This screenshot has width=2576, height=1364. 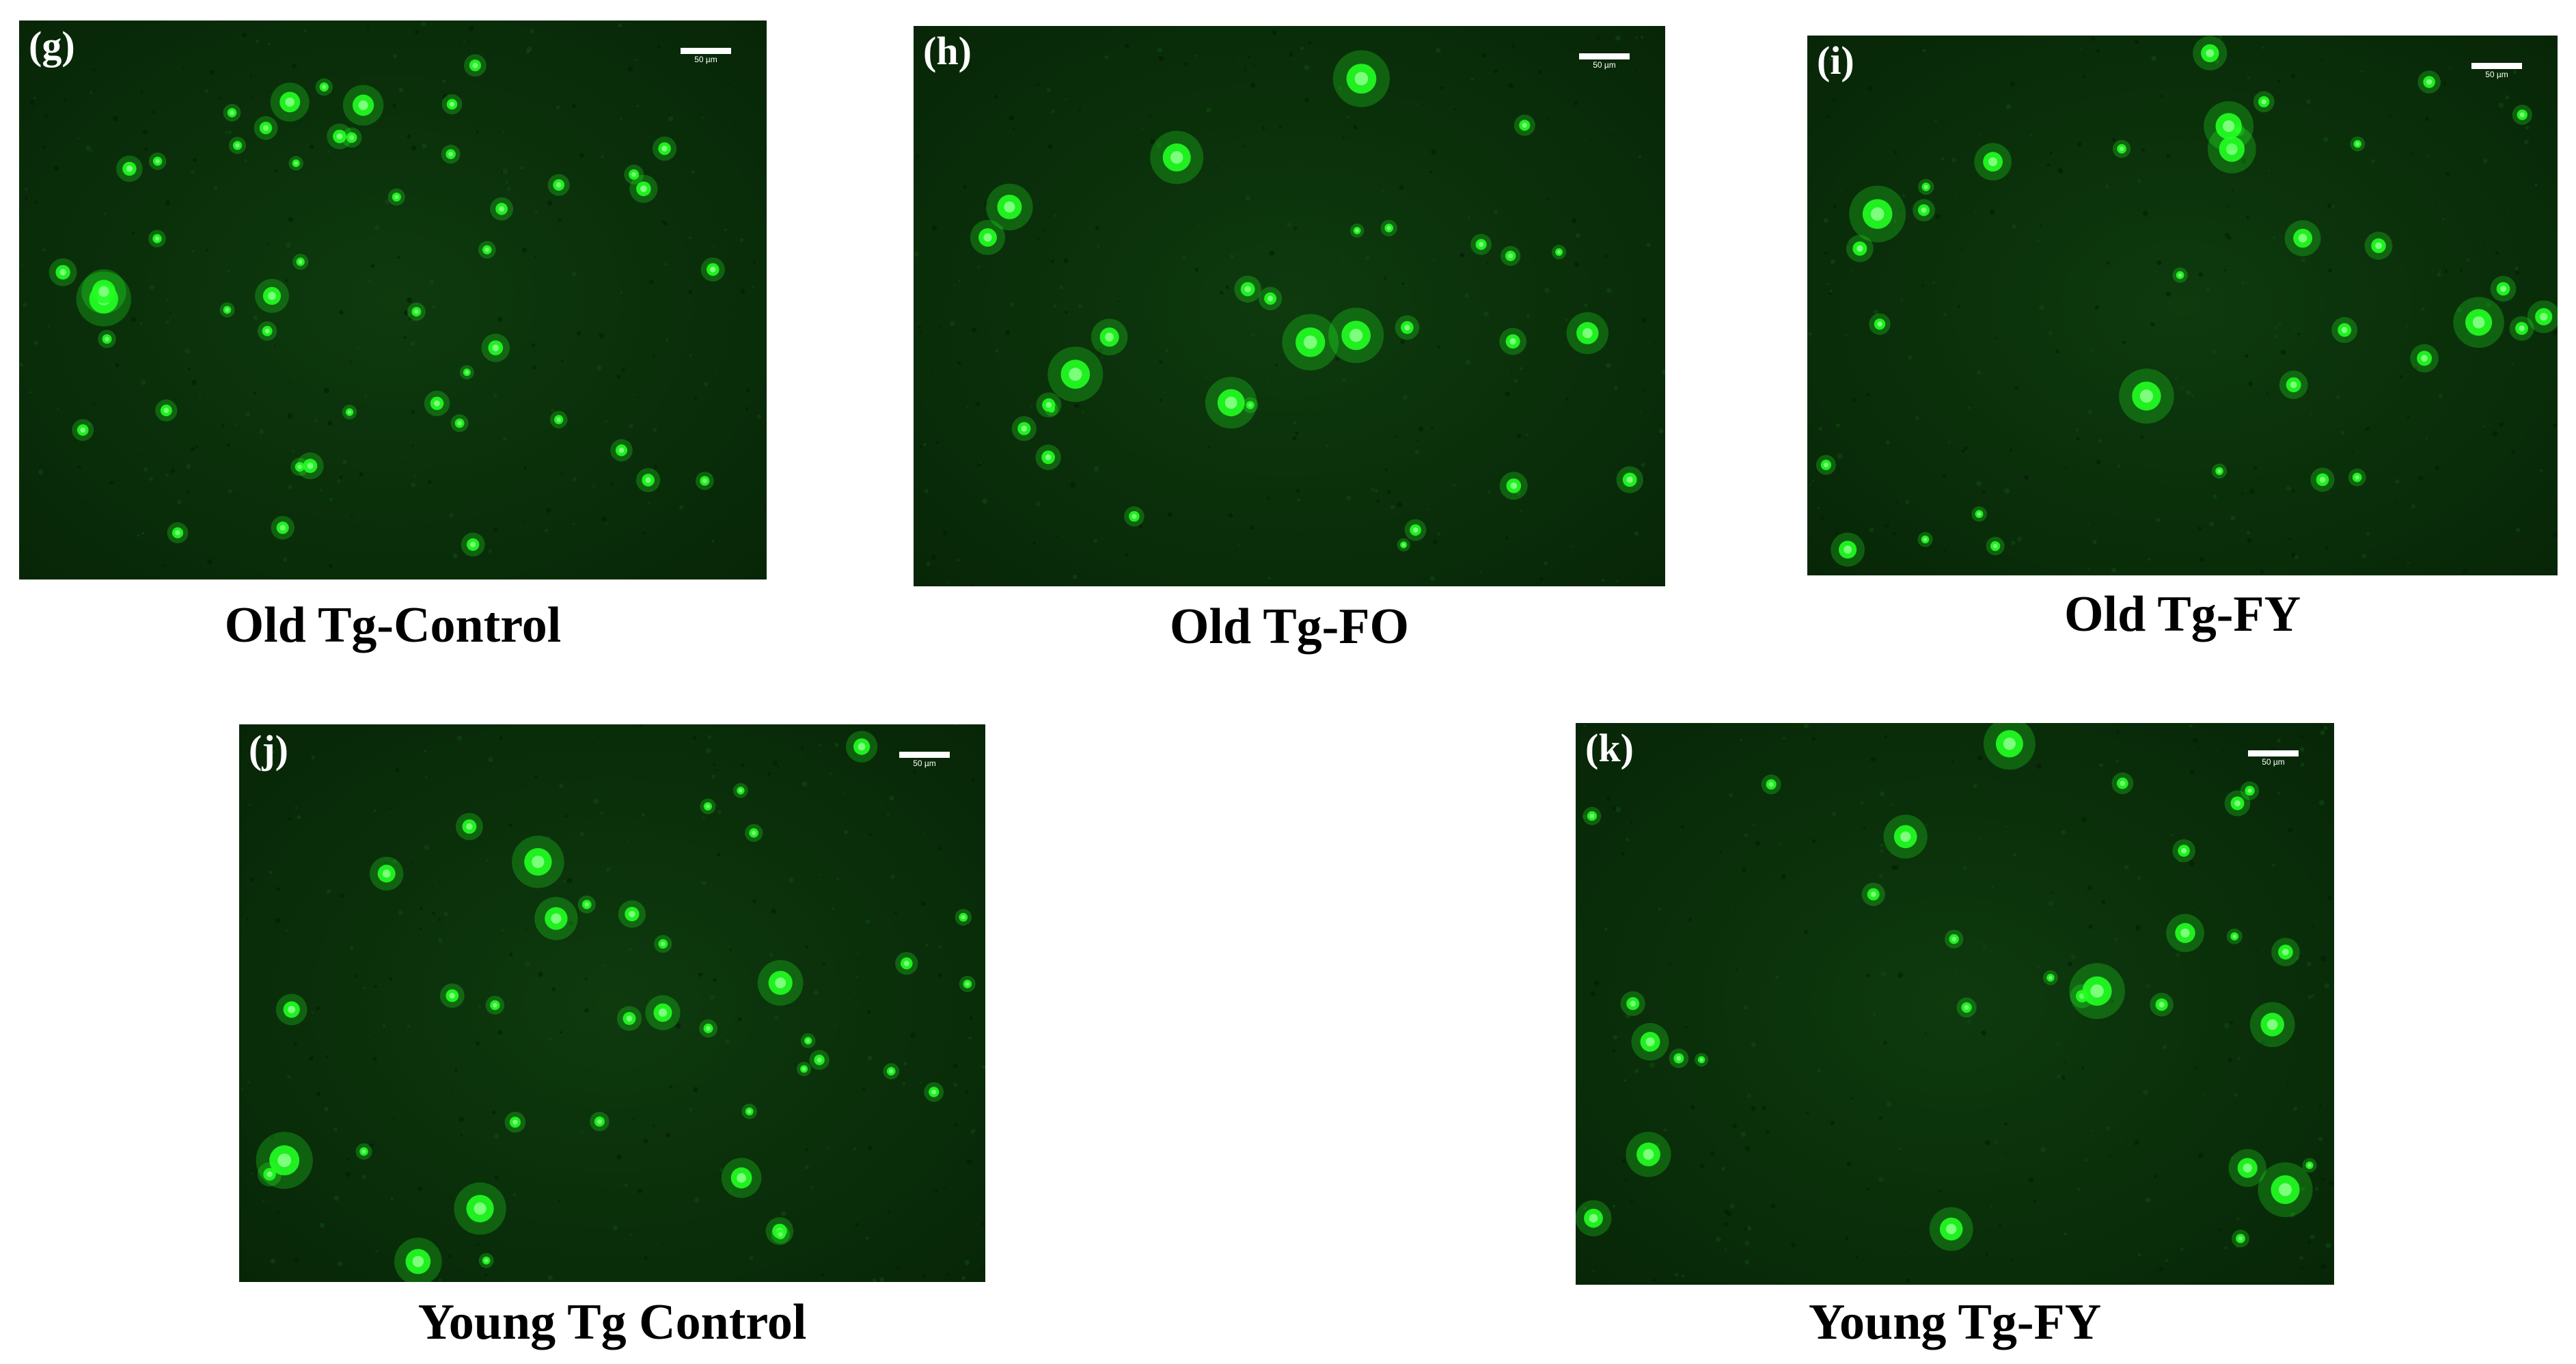 What do you see at coordinates (1289, 627) in the screenshot?
I see `caption-h: Old Tg-FO` at bounding box center [1289, 627].